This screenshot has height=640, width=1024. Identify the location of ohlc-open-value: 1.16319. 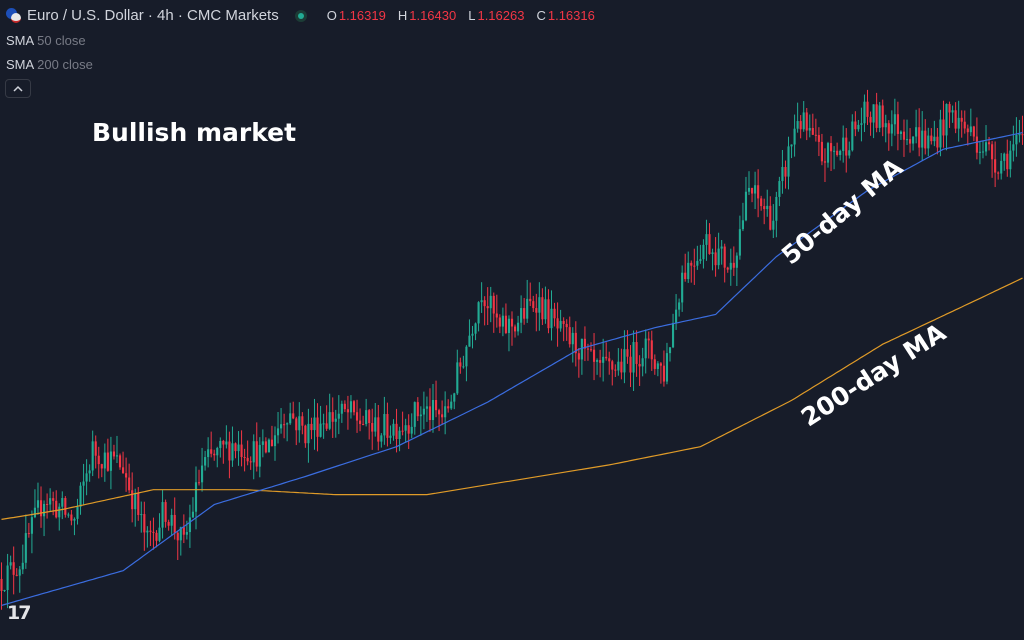
(362, 15).